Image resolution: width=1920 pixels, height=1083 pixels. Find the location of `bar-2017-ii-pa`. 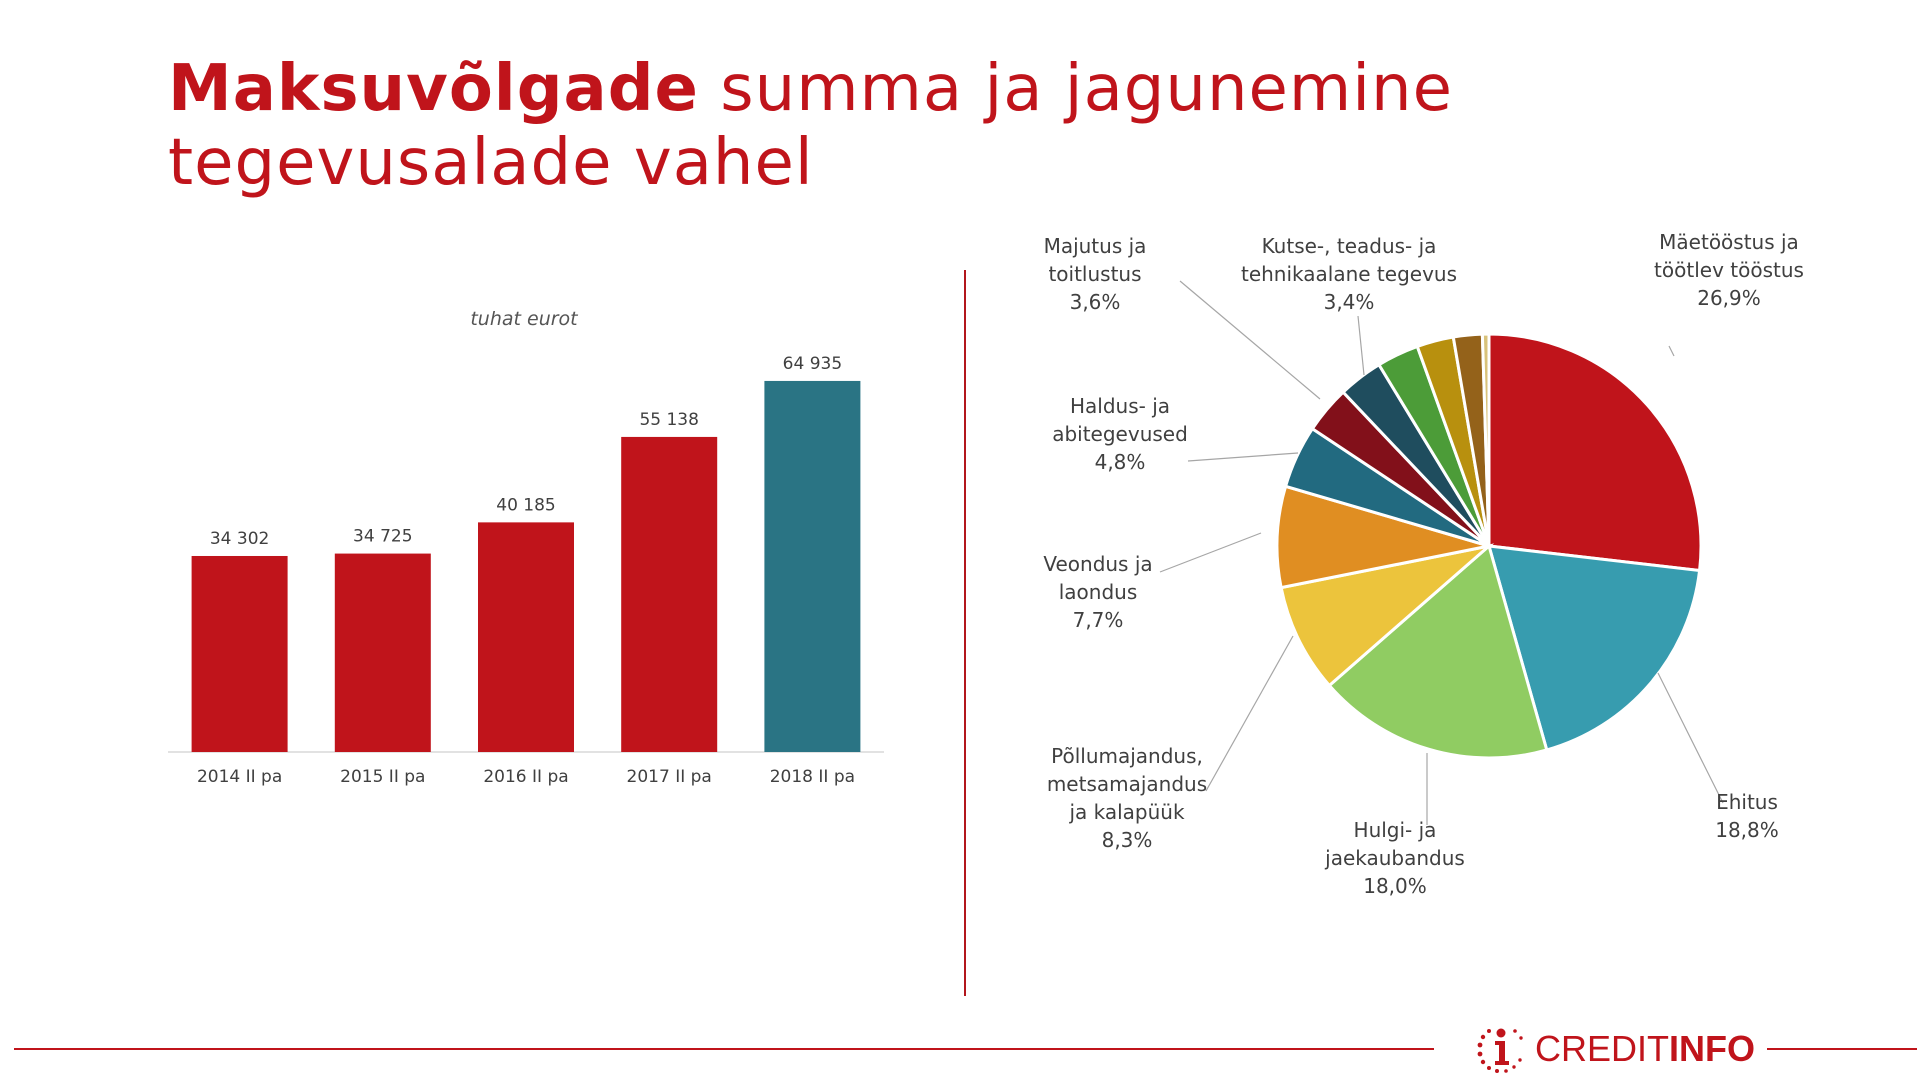

bar-2017-ii-pa is located at coordinates (669, 594).